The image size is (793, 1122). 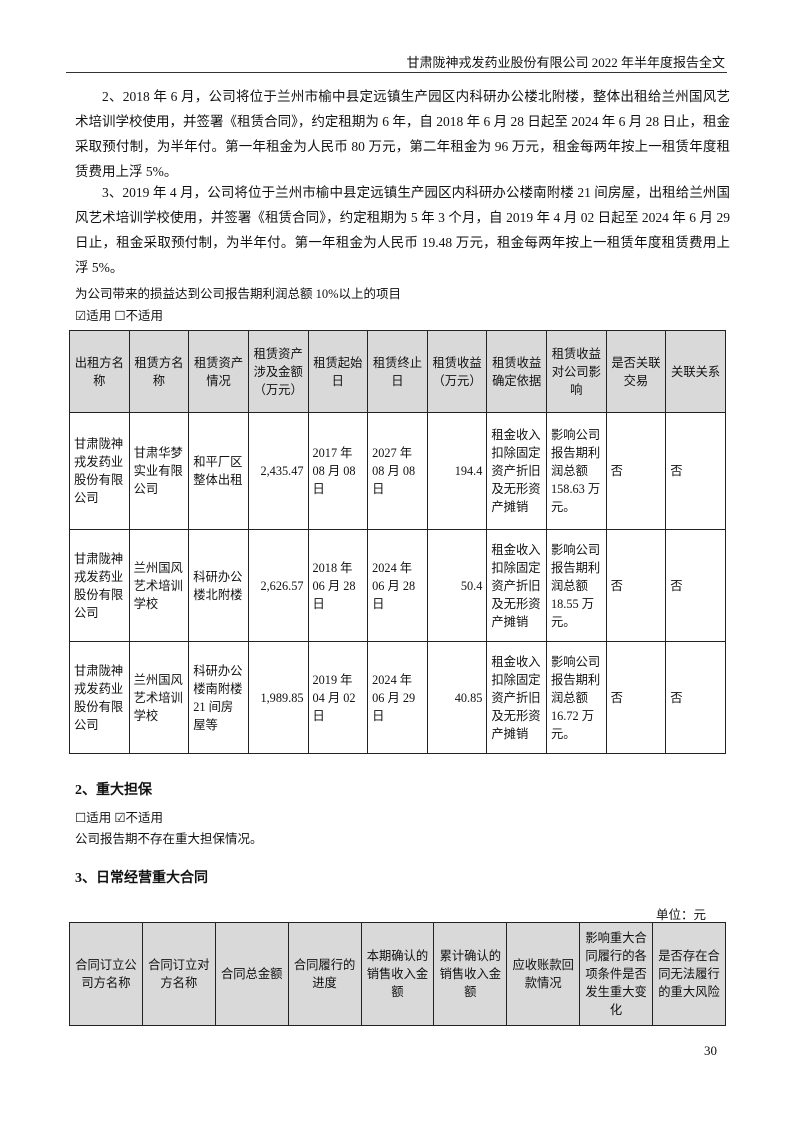 What do you see at coordinates (159, 471) in the screenshot?
I see `lease-cell: 甘肃华梦实业有限公司` at bounding box center [159, 471].